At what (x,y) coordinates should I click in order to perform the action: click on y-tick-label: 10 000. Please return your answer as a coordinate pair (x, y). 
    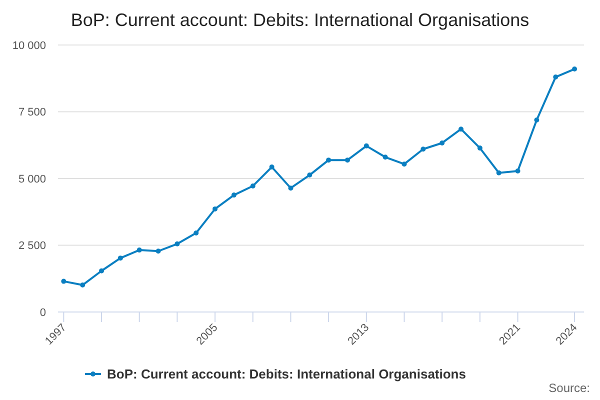
    Looking at the image, I should click on (29, 46).